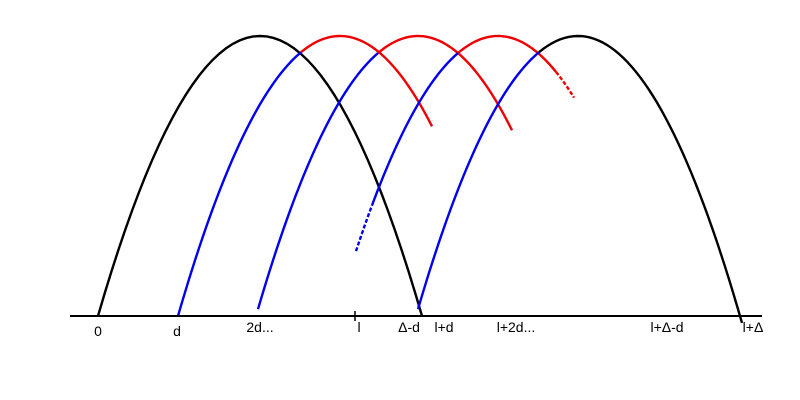 The height and width of the screenshot is (400, 800). Describe the element at coordinates (443, 327) in the screenshot. I see `tick-label-l-plus-d: l+d` at that location.